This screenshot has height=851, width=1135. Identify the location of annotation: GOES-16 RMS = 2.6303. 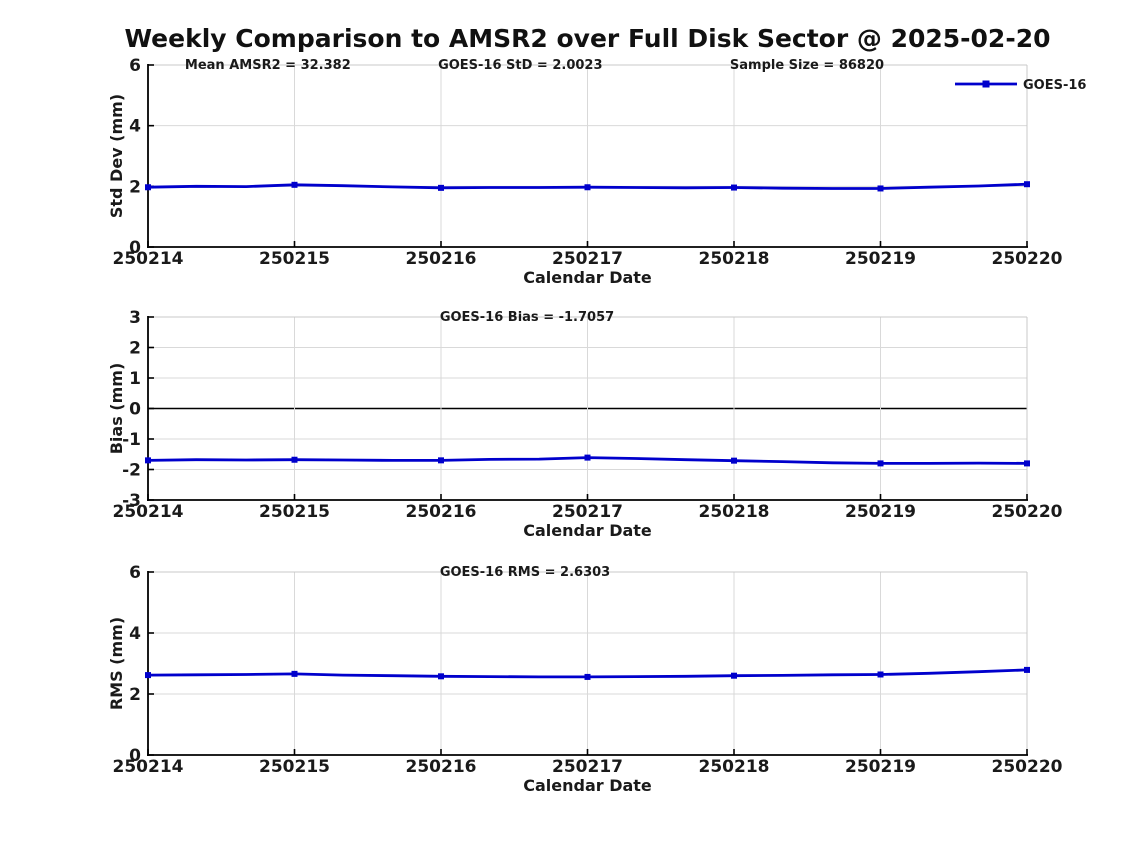
(525, 572).